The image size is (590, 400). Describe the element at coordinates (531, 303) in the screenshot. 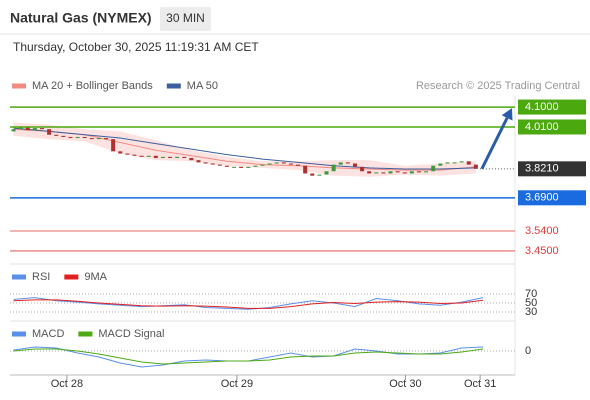

I see `y-tick-label: 50` at that location.